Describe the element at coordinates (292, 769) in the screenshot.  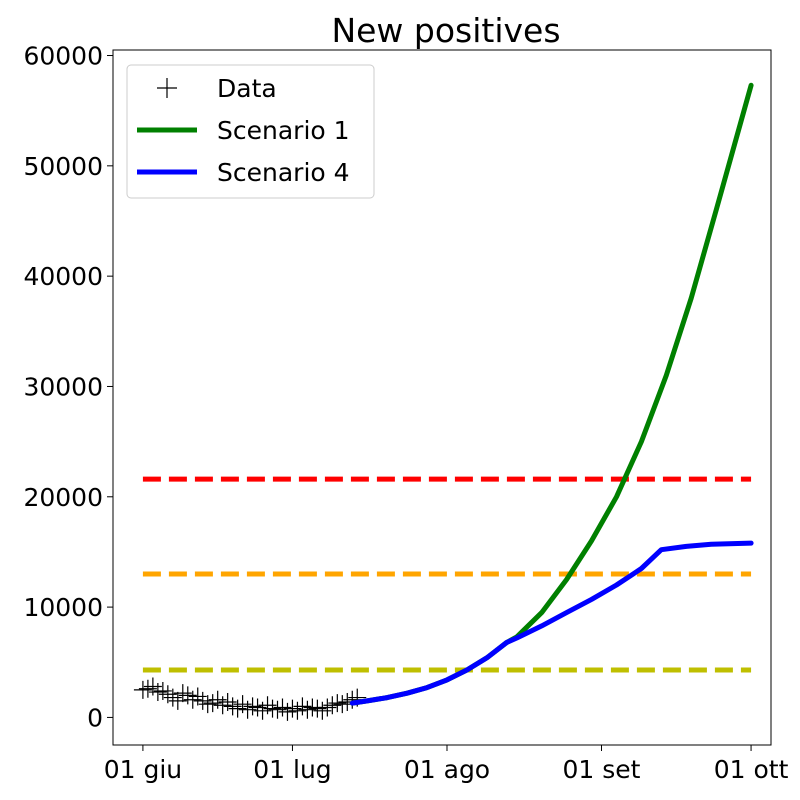
I see `x-tick-label: 01 lug` at that location.